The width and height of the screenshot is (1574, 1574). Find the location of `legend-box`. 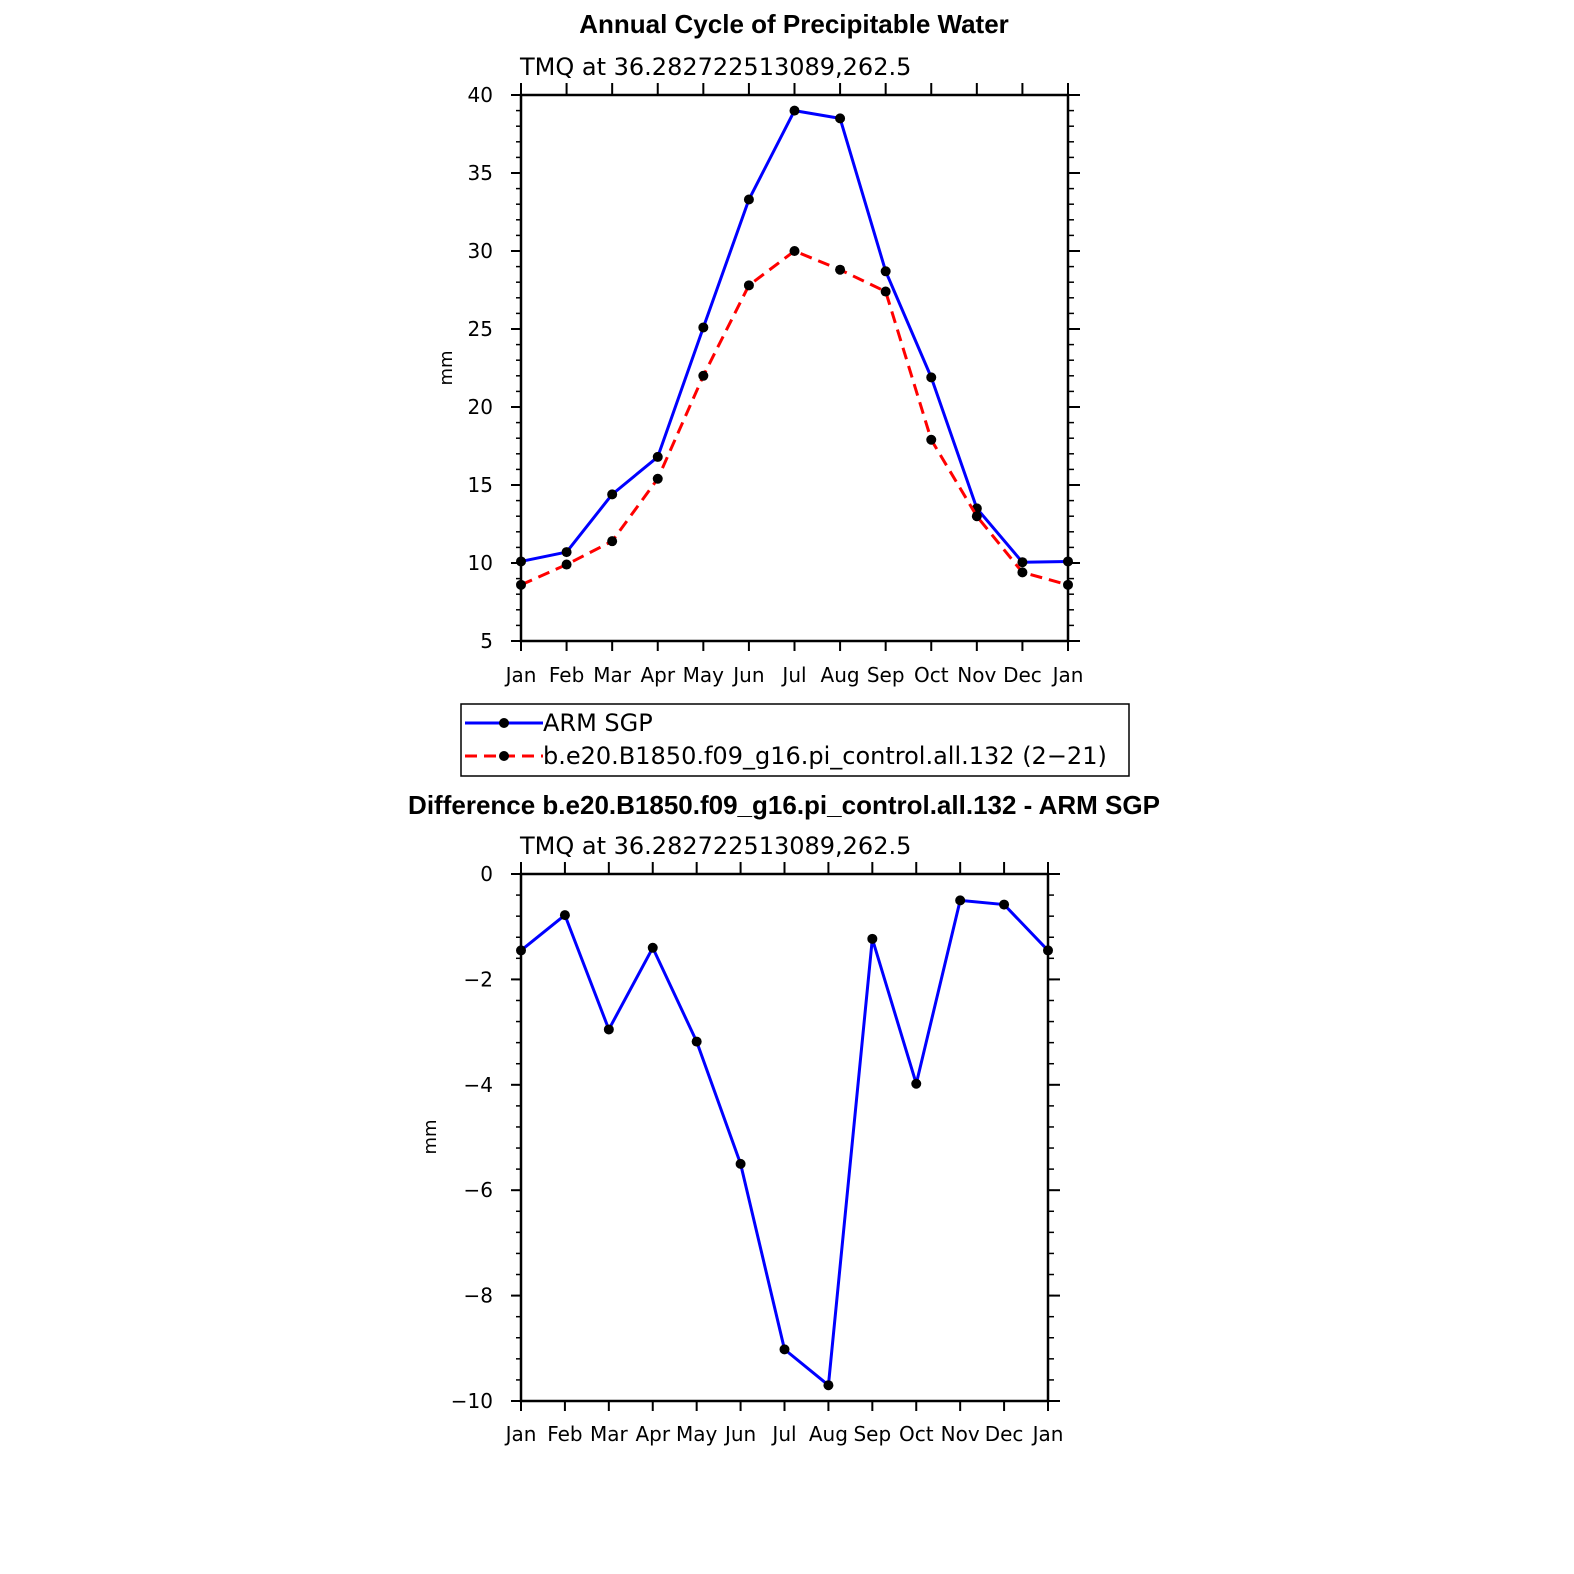

legend-box is located at coordinates (795, 740).